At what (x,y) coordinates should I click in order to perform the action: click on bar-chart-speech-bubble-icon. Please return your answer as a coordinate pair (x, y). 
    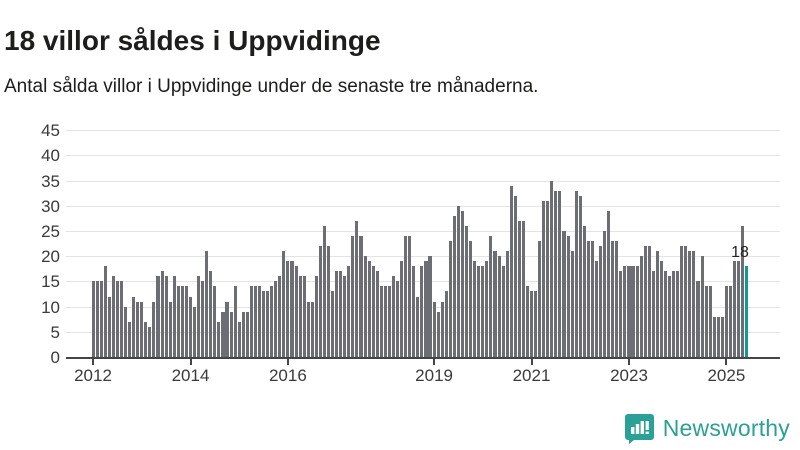
    Looking at the image, I should click on (639, 428).